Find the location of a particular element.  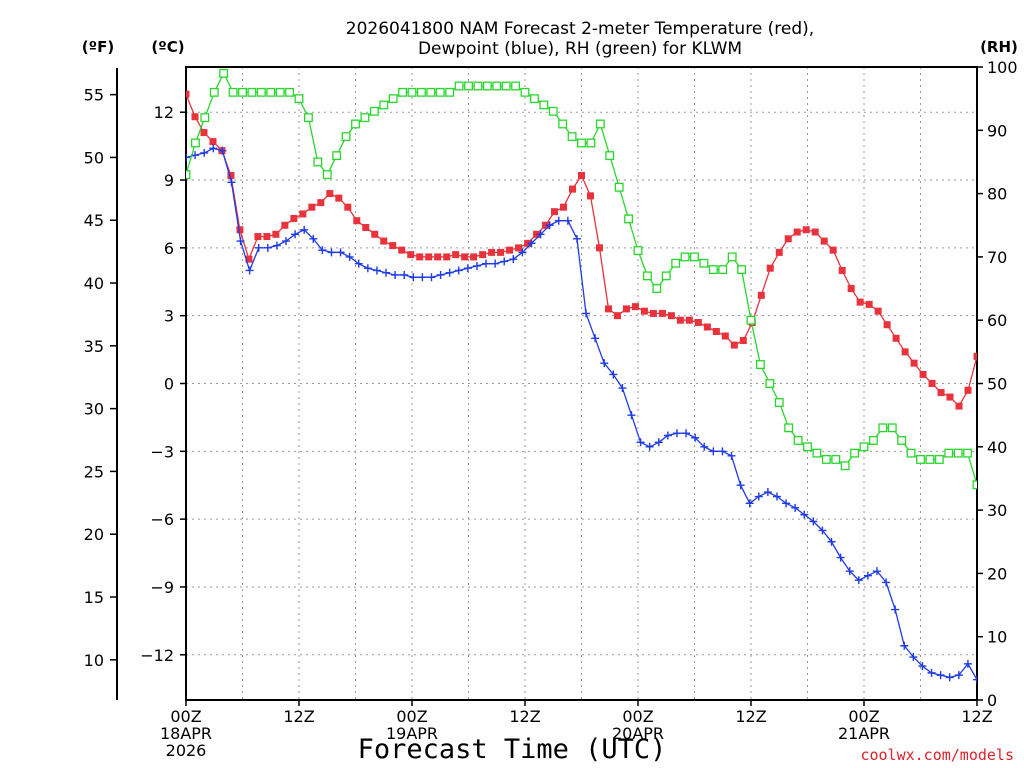

fahrenheit-tick-label: 35 is located at coordinates (94, 346).